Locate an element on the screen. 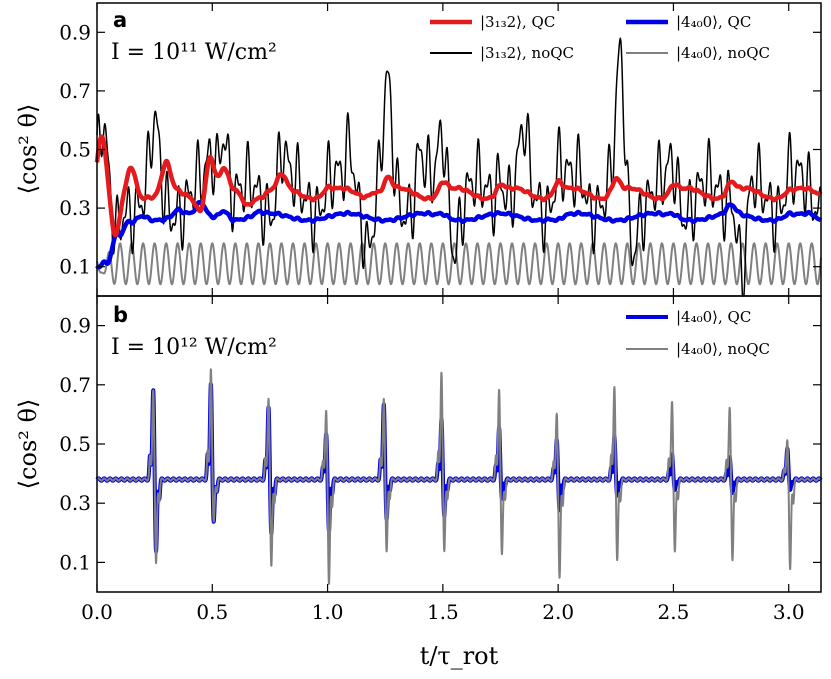 Image resolution: width=831 pixels, height=679 pixels. x-tick-label: 2.0 is located at coordinates (558, 612).